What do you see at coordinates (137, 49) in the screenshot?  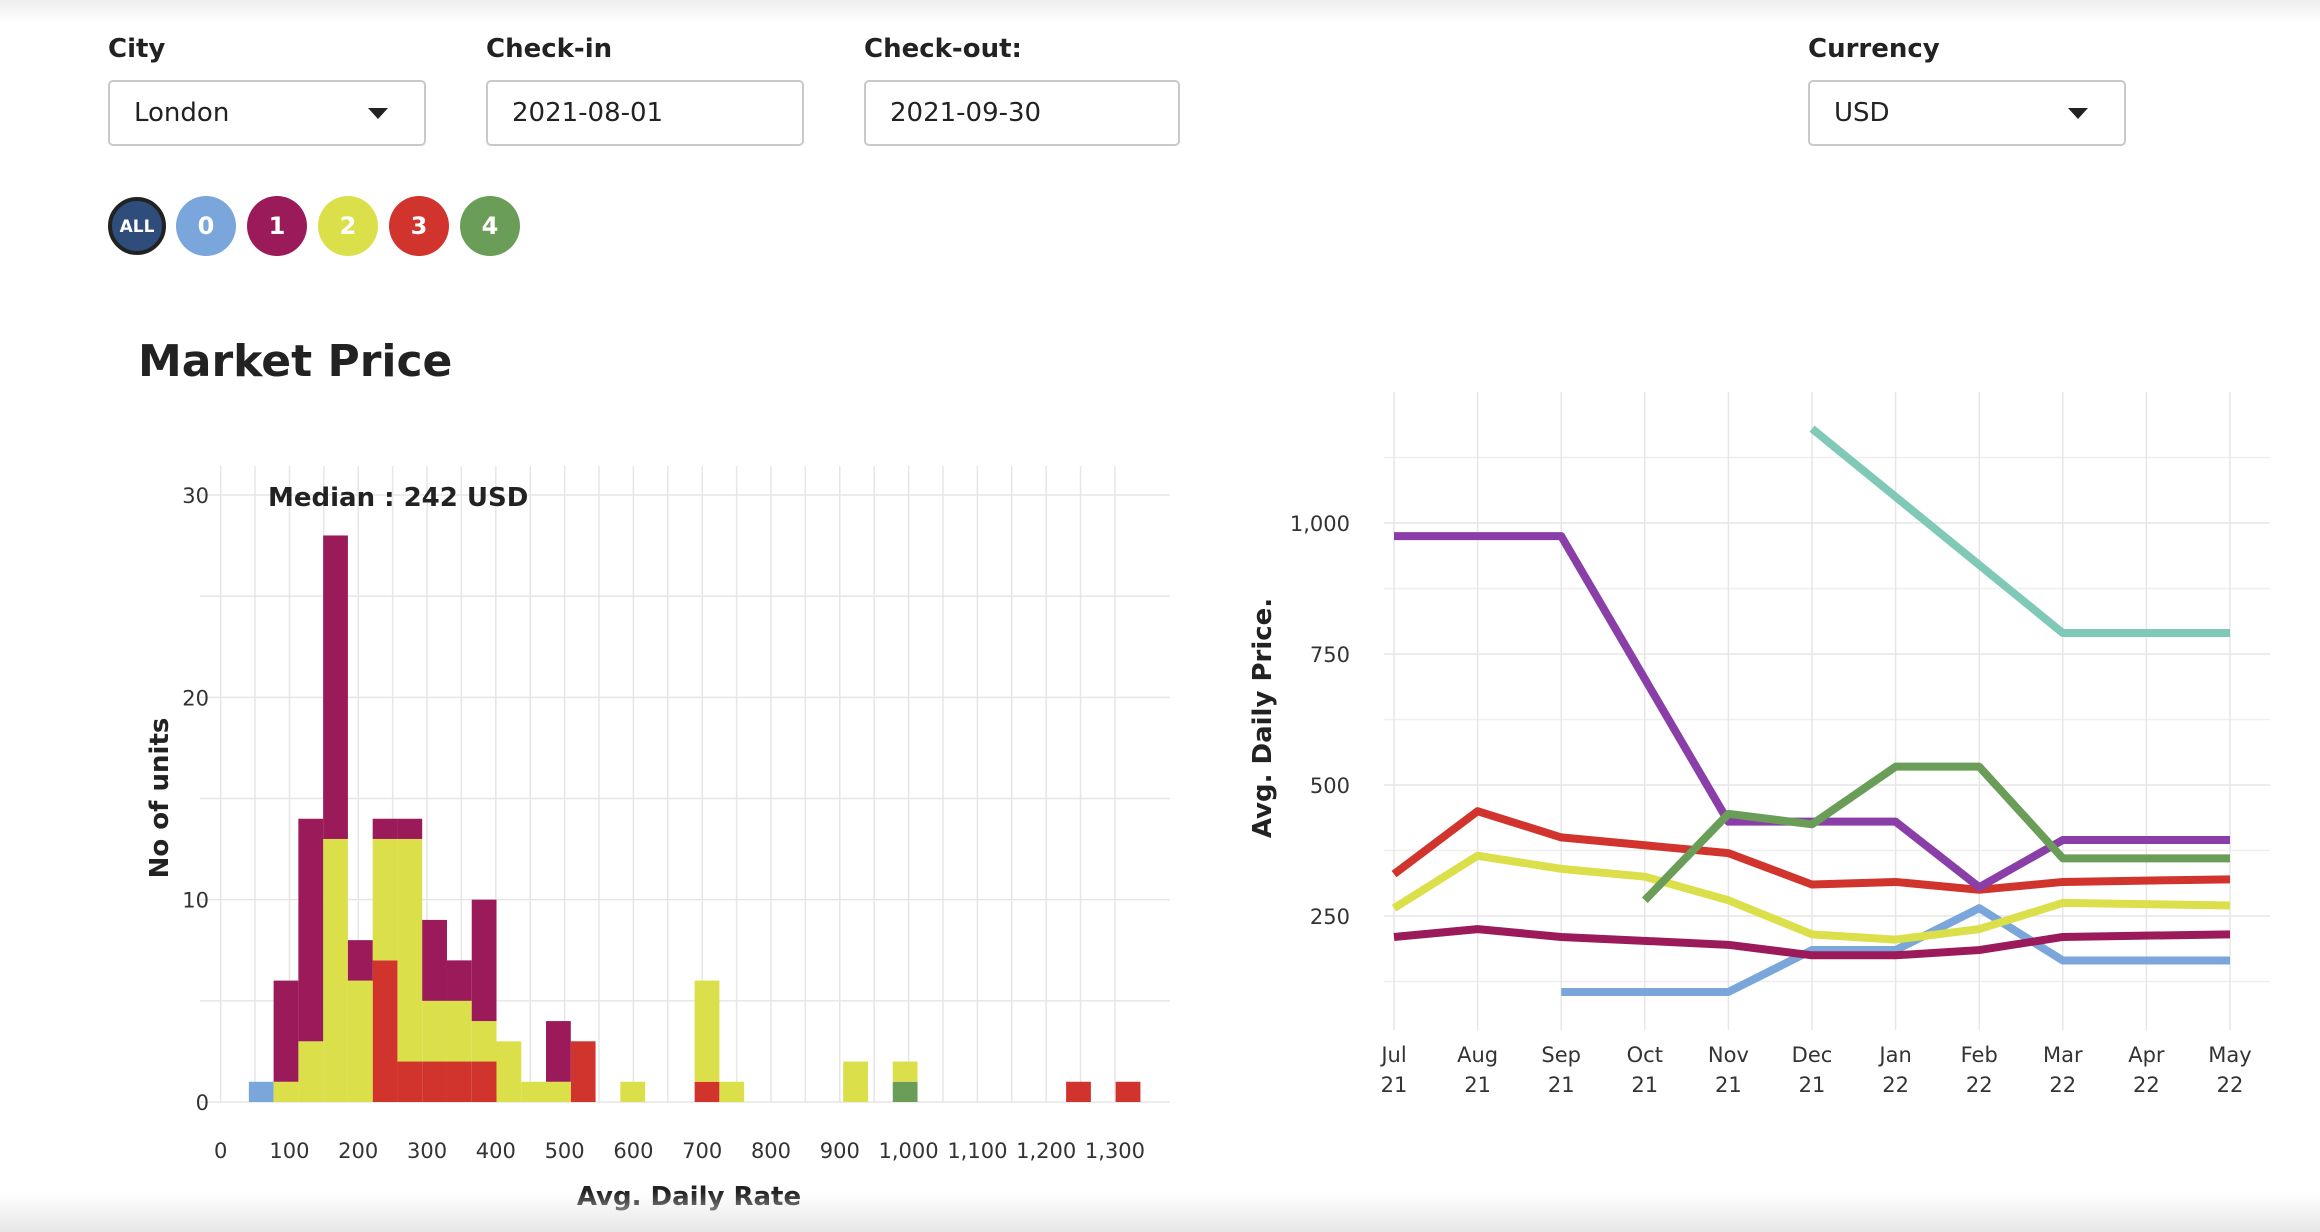 I see `city-label: City` at bounding box center [137, 49].